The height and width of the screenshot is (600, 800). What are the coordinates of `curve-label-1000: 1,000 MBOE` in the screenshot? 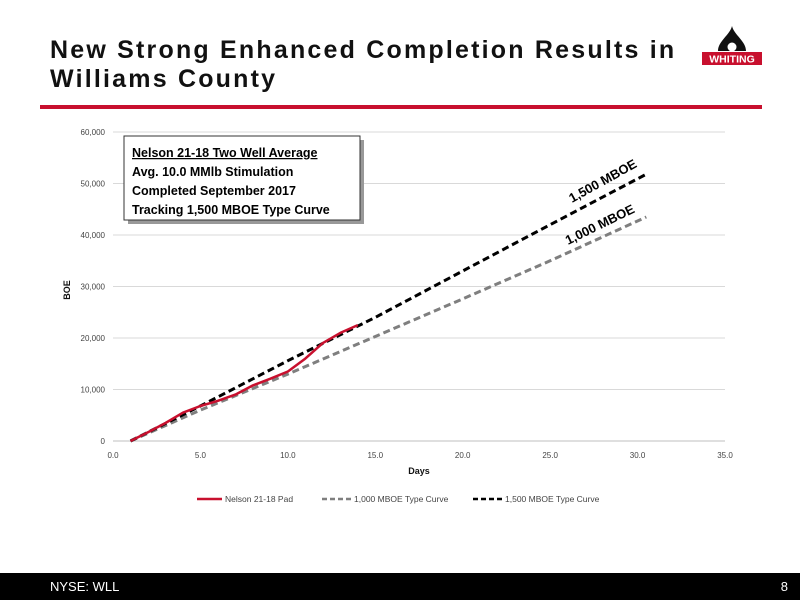 It's located at (600, 224).